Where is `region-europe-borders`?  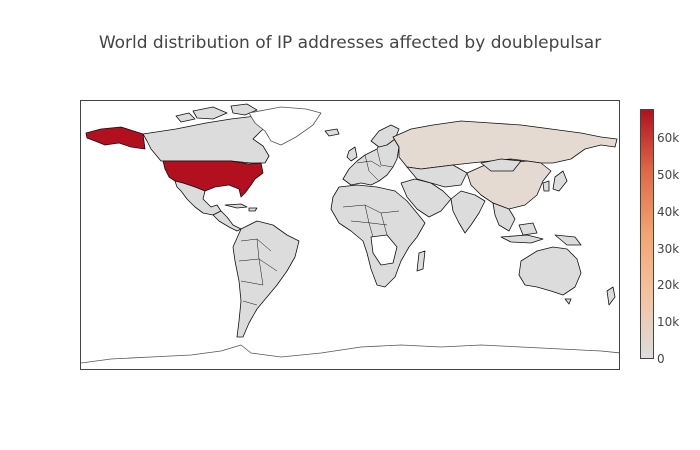
region-europe-borders is located at coordinates (375, 165).